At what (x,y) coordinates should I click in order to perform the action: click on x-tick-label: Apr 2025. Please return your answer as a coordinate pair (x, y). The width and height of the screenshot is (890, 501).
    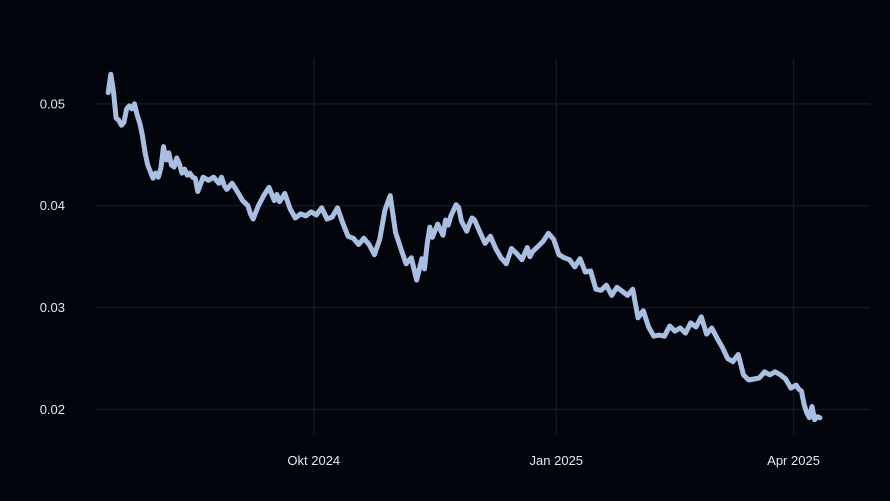
    Looking at the image, I should click on (793, 460).